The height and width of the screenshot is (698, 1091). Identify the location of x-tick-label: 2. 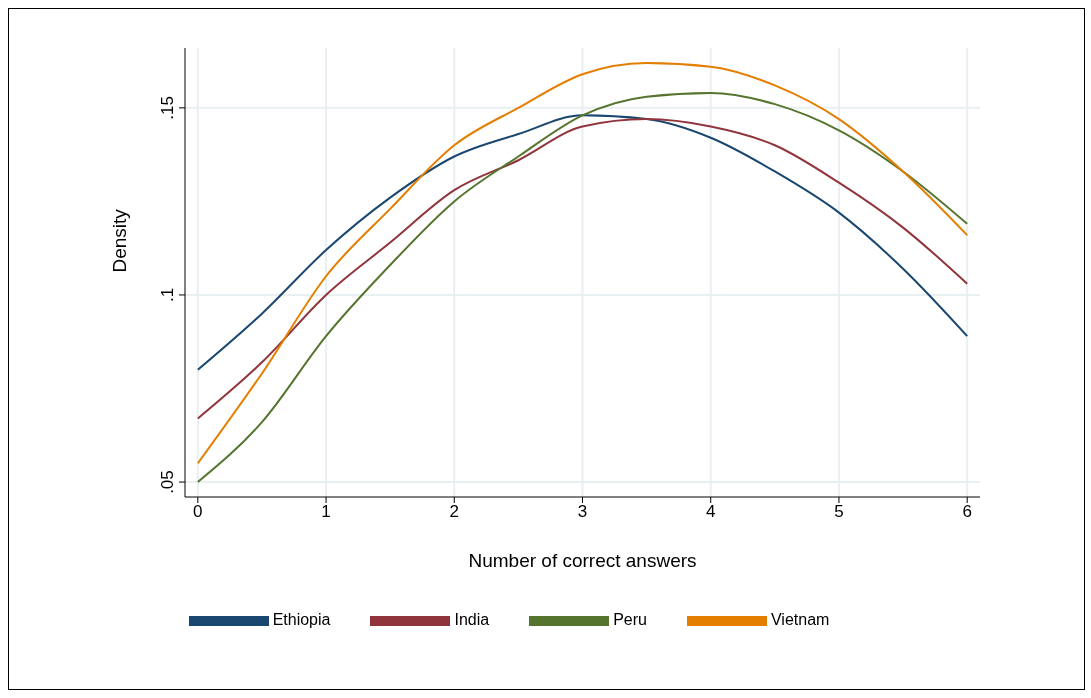
(454, 512).